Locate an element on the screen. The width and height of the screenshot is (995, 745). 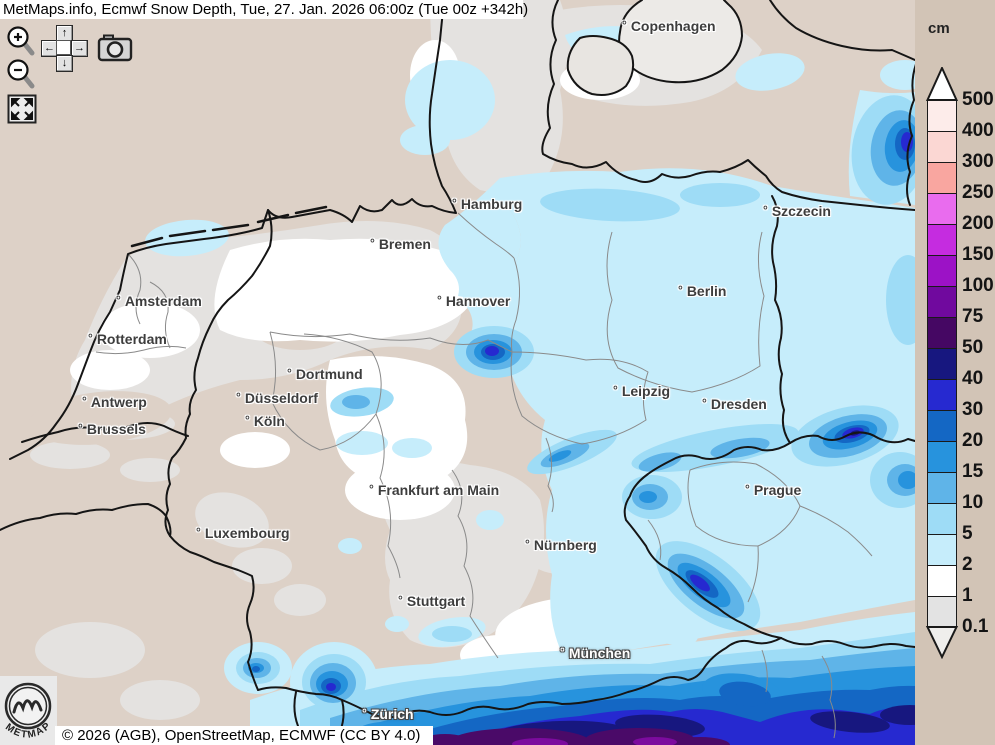
camera-icon is located at coordinates (115, 48).